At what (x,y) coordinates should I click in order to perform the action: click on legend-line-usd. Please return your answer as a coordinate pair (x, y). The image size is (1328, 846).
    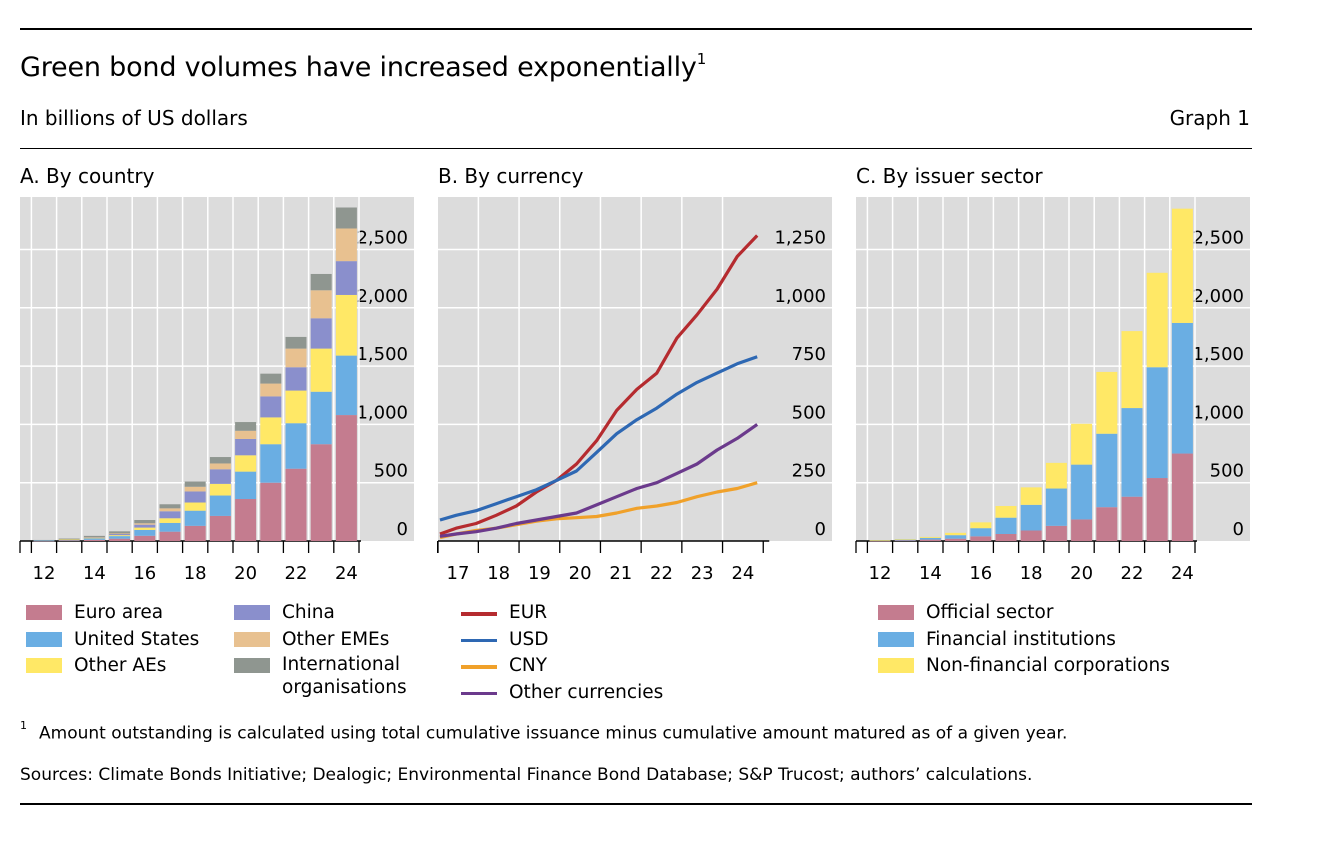
    Looking at the image, I should click on (479, 640).